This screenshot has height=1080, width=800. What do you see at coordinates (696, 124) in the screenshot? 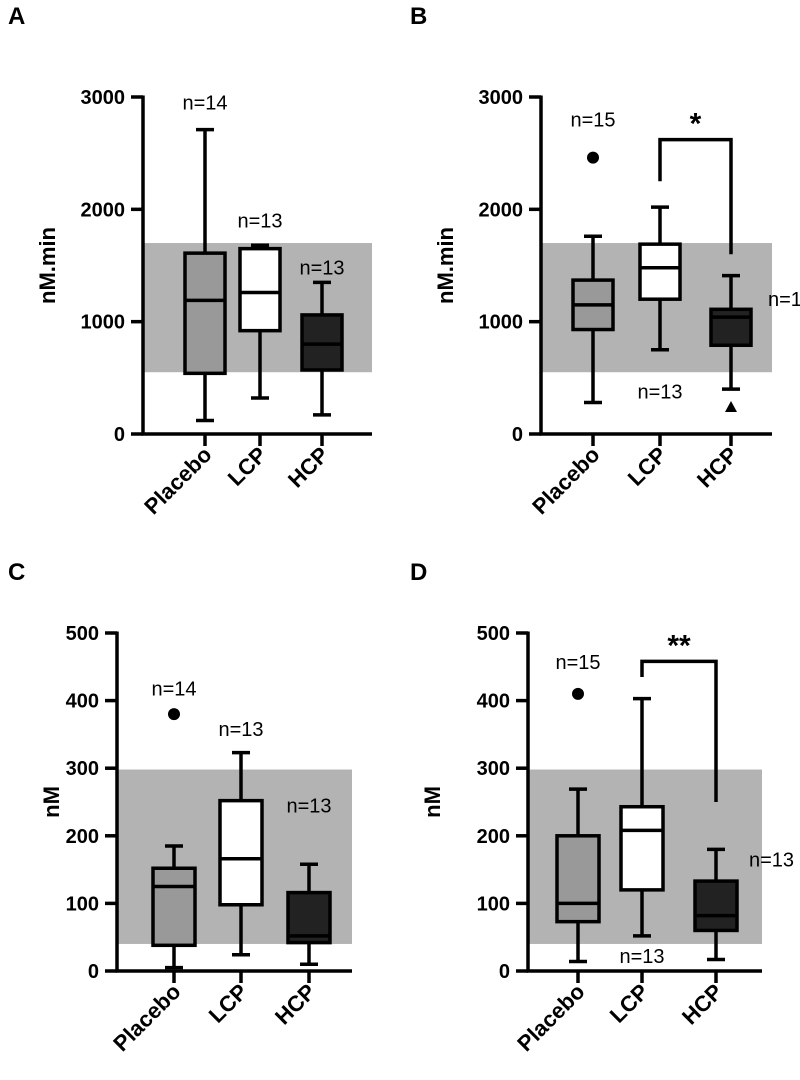
I see `significance-marker: *` at bounding box center [696, 124].